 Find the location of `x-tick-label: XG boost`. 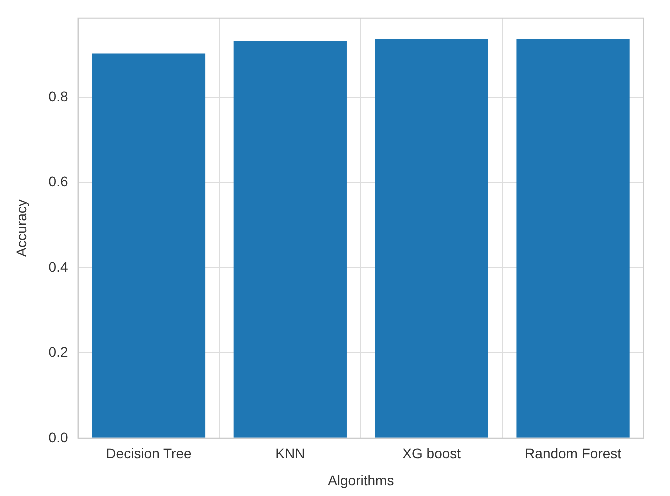

x-tick-label: XG boost is located at coordinates (432, 454).